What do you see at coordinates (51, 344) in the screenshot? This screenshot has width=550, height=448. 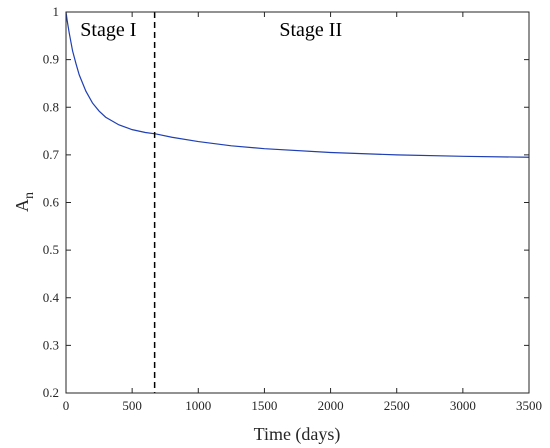 I see `y-tick-label: 0.3` at bounding box center [51, 344].